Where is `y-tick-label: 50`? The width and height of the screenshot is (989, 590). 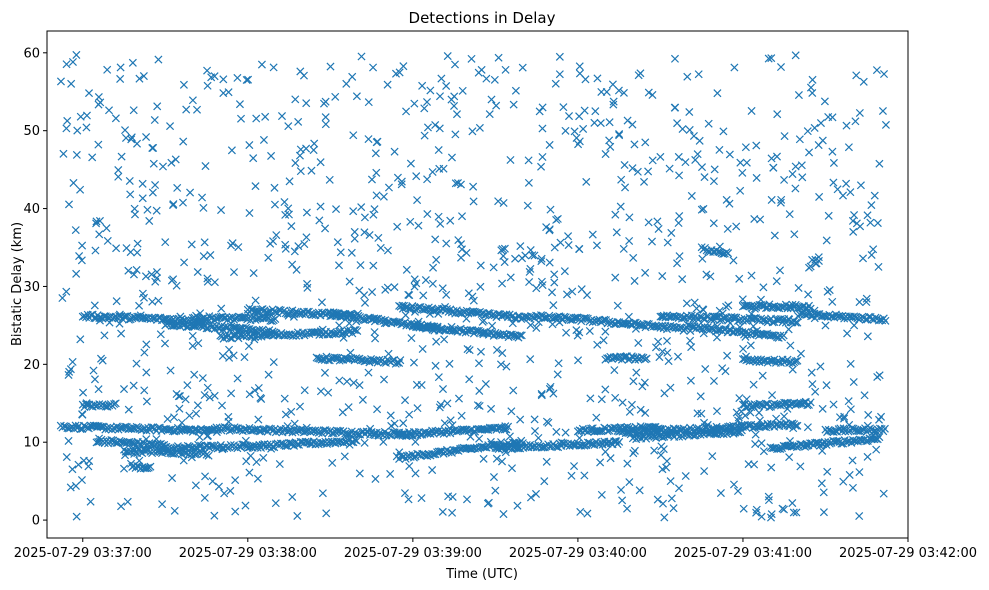
y-tick-label: 50 is located at coordinates (31, 131).